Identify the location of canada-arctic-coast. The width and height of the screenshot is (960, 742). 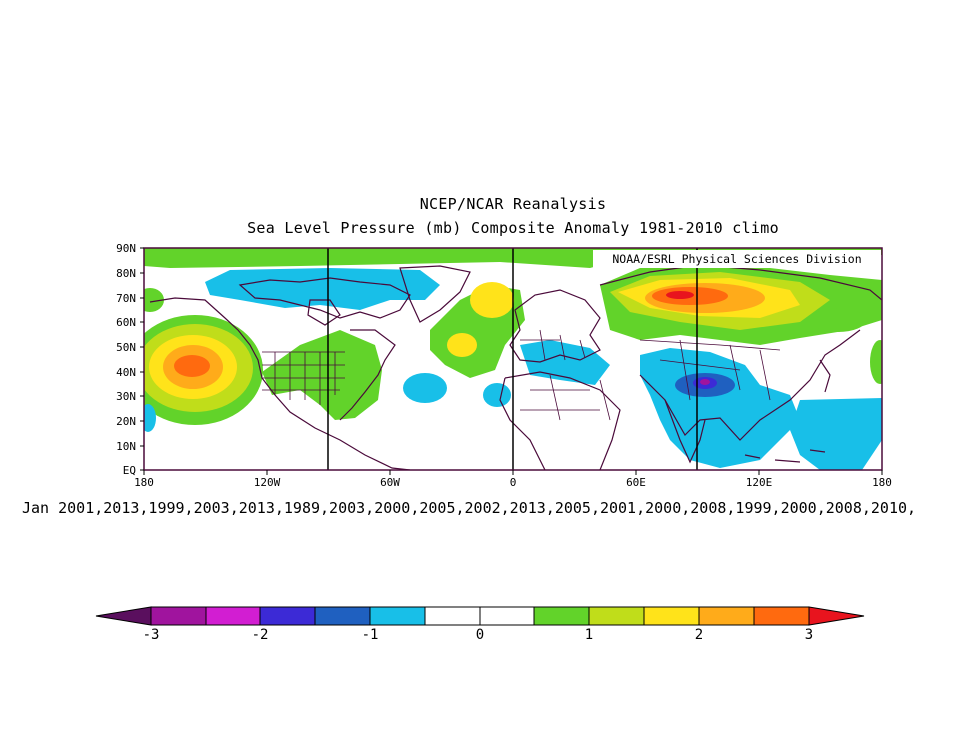
(324, 298).